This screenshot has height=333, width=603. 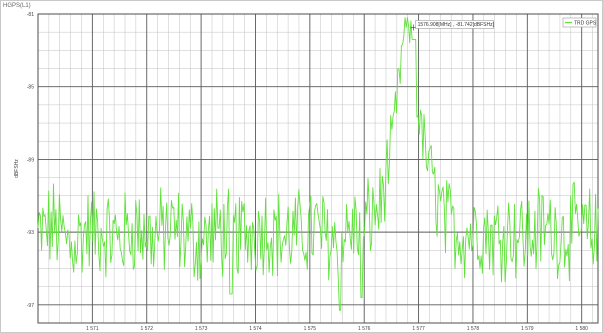 I want to click on annotation-text: 1576.908[MHz] , -81.742[dBFSHz], so click(x=456, y=25).